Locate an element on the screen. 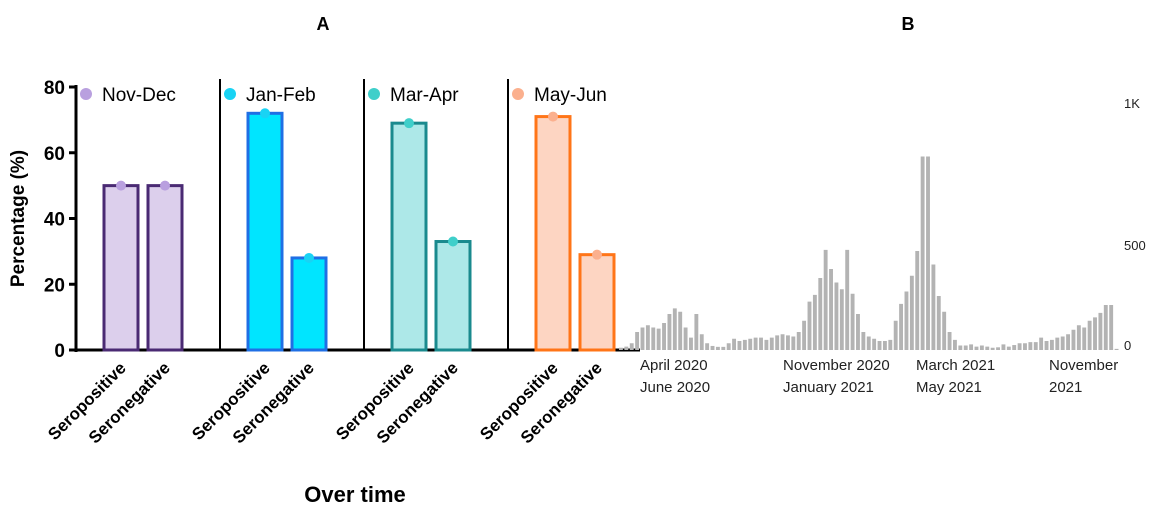 This screenshot has width=1156, height=511. x-tick-label: November is located at coordinates (1083, 365).